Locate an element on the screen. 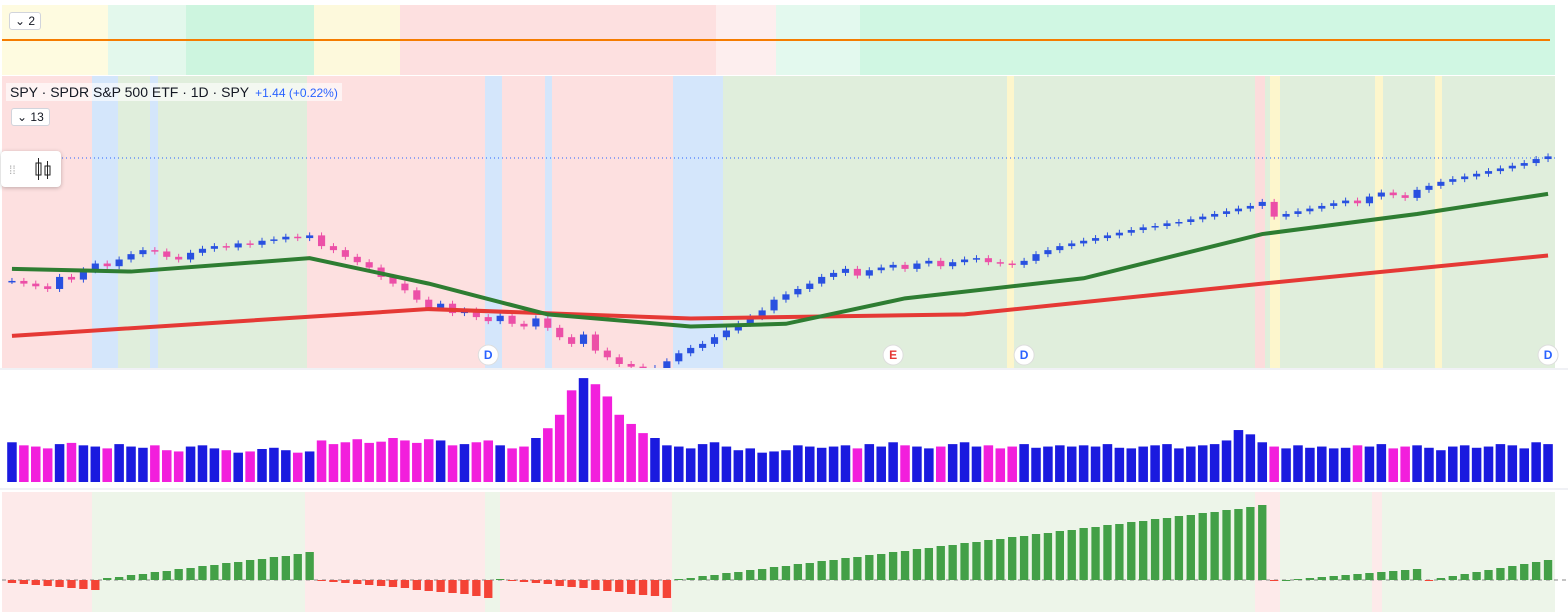 The image size is (1568, 615). chart-style-button: ⁞⁞ is located at coordinates (31, 169).